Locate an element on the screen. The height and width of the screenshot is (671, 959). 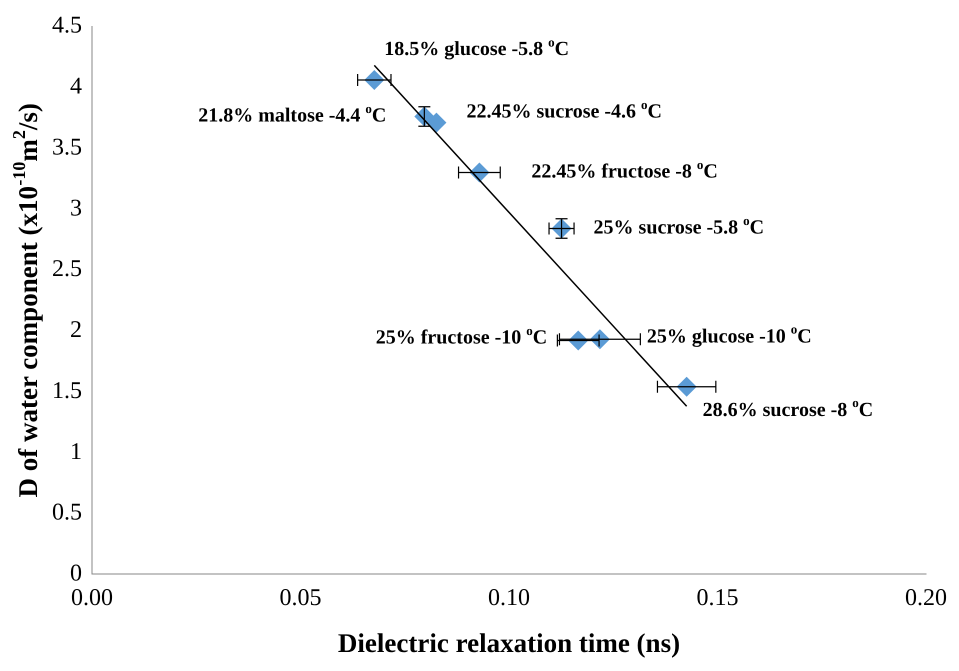
x-tick-label: 0.20 is located at coordinates (926, 597).